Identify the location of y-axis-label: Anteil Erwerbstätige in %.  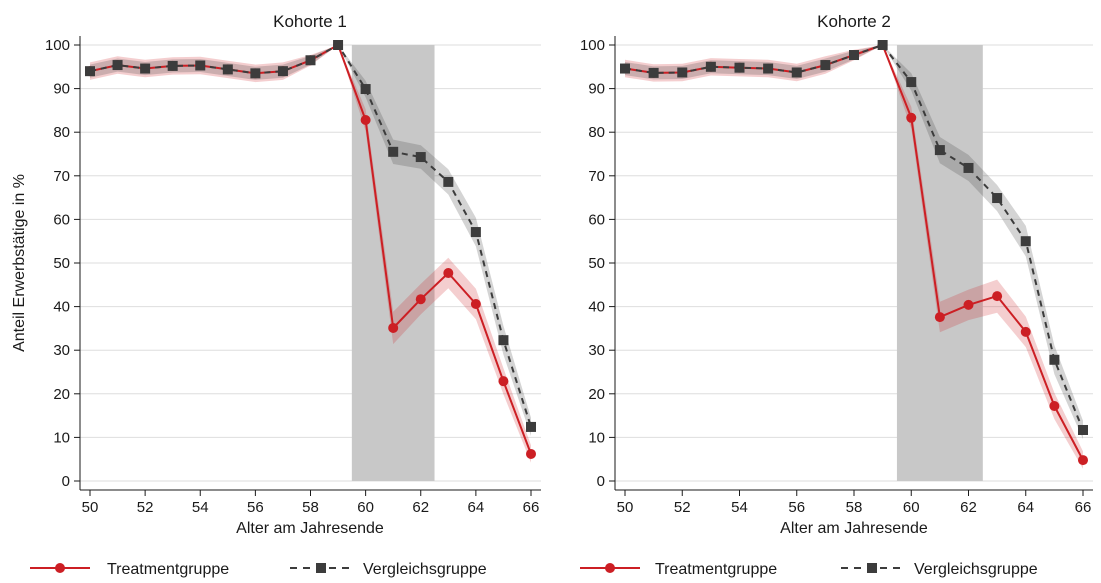
(19, 263).